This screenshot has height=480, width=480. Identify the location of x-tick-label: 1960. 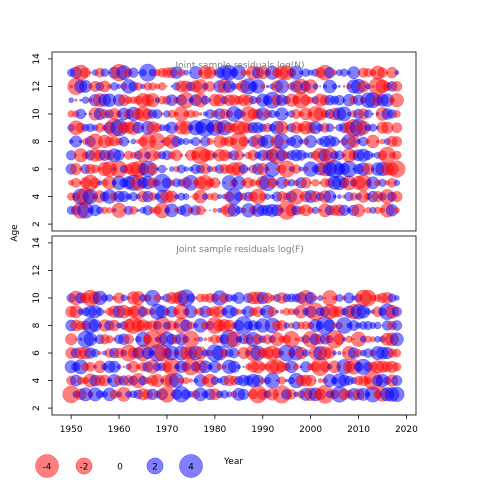
(119, 430).